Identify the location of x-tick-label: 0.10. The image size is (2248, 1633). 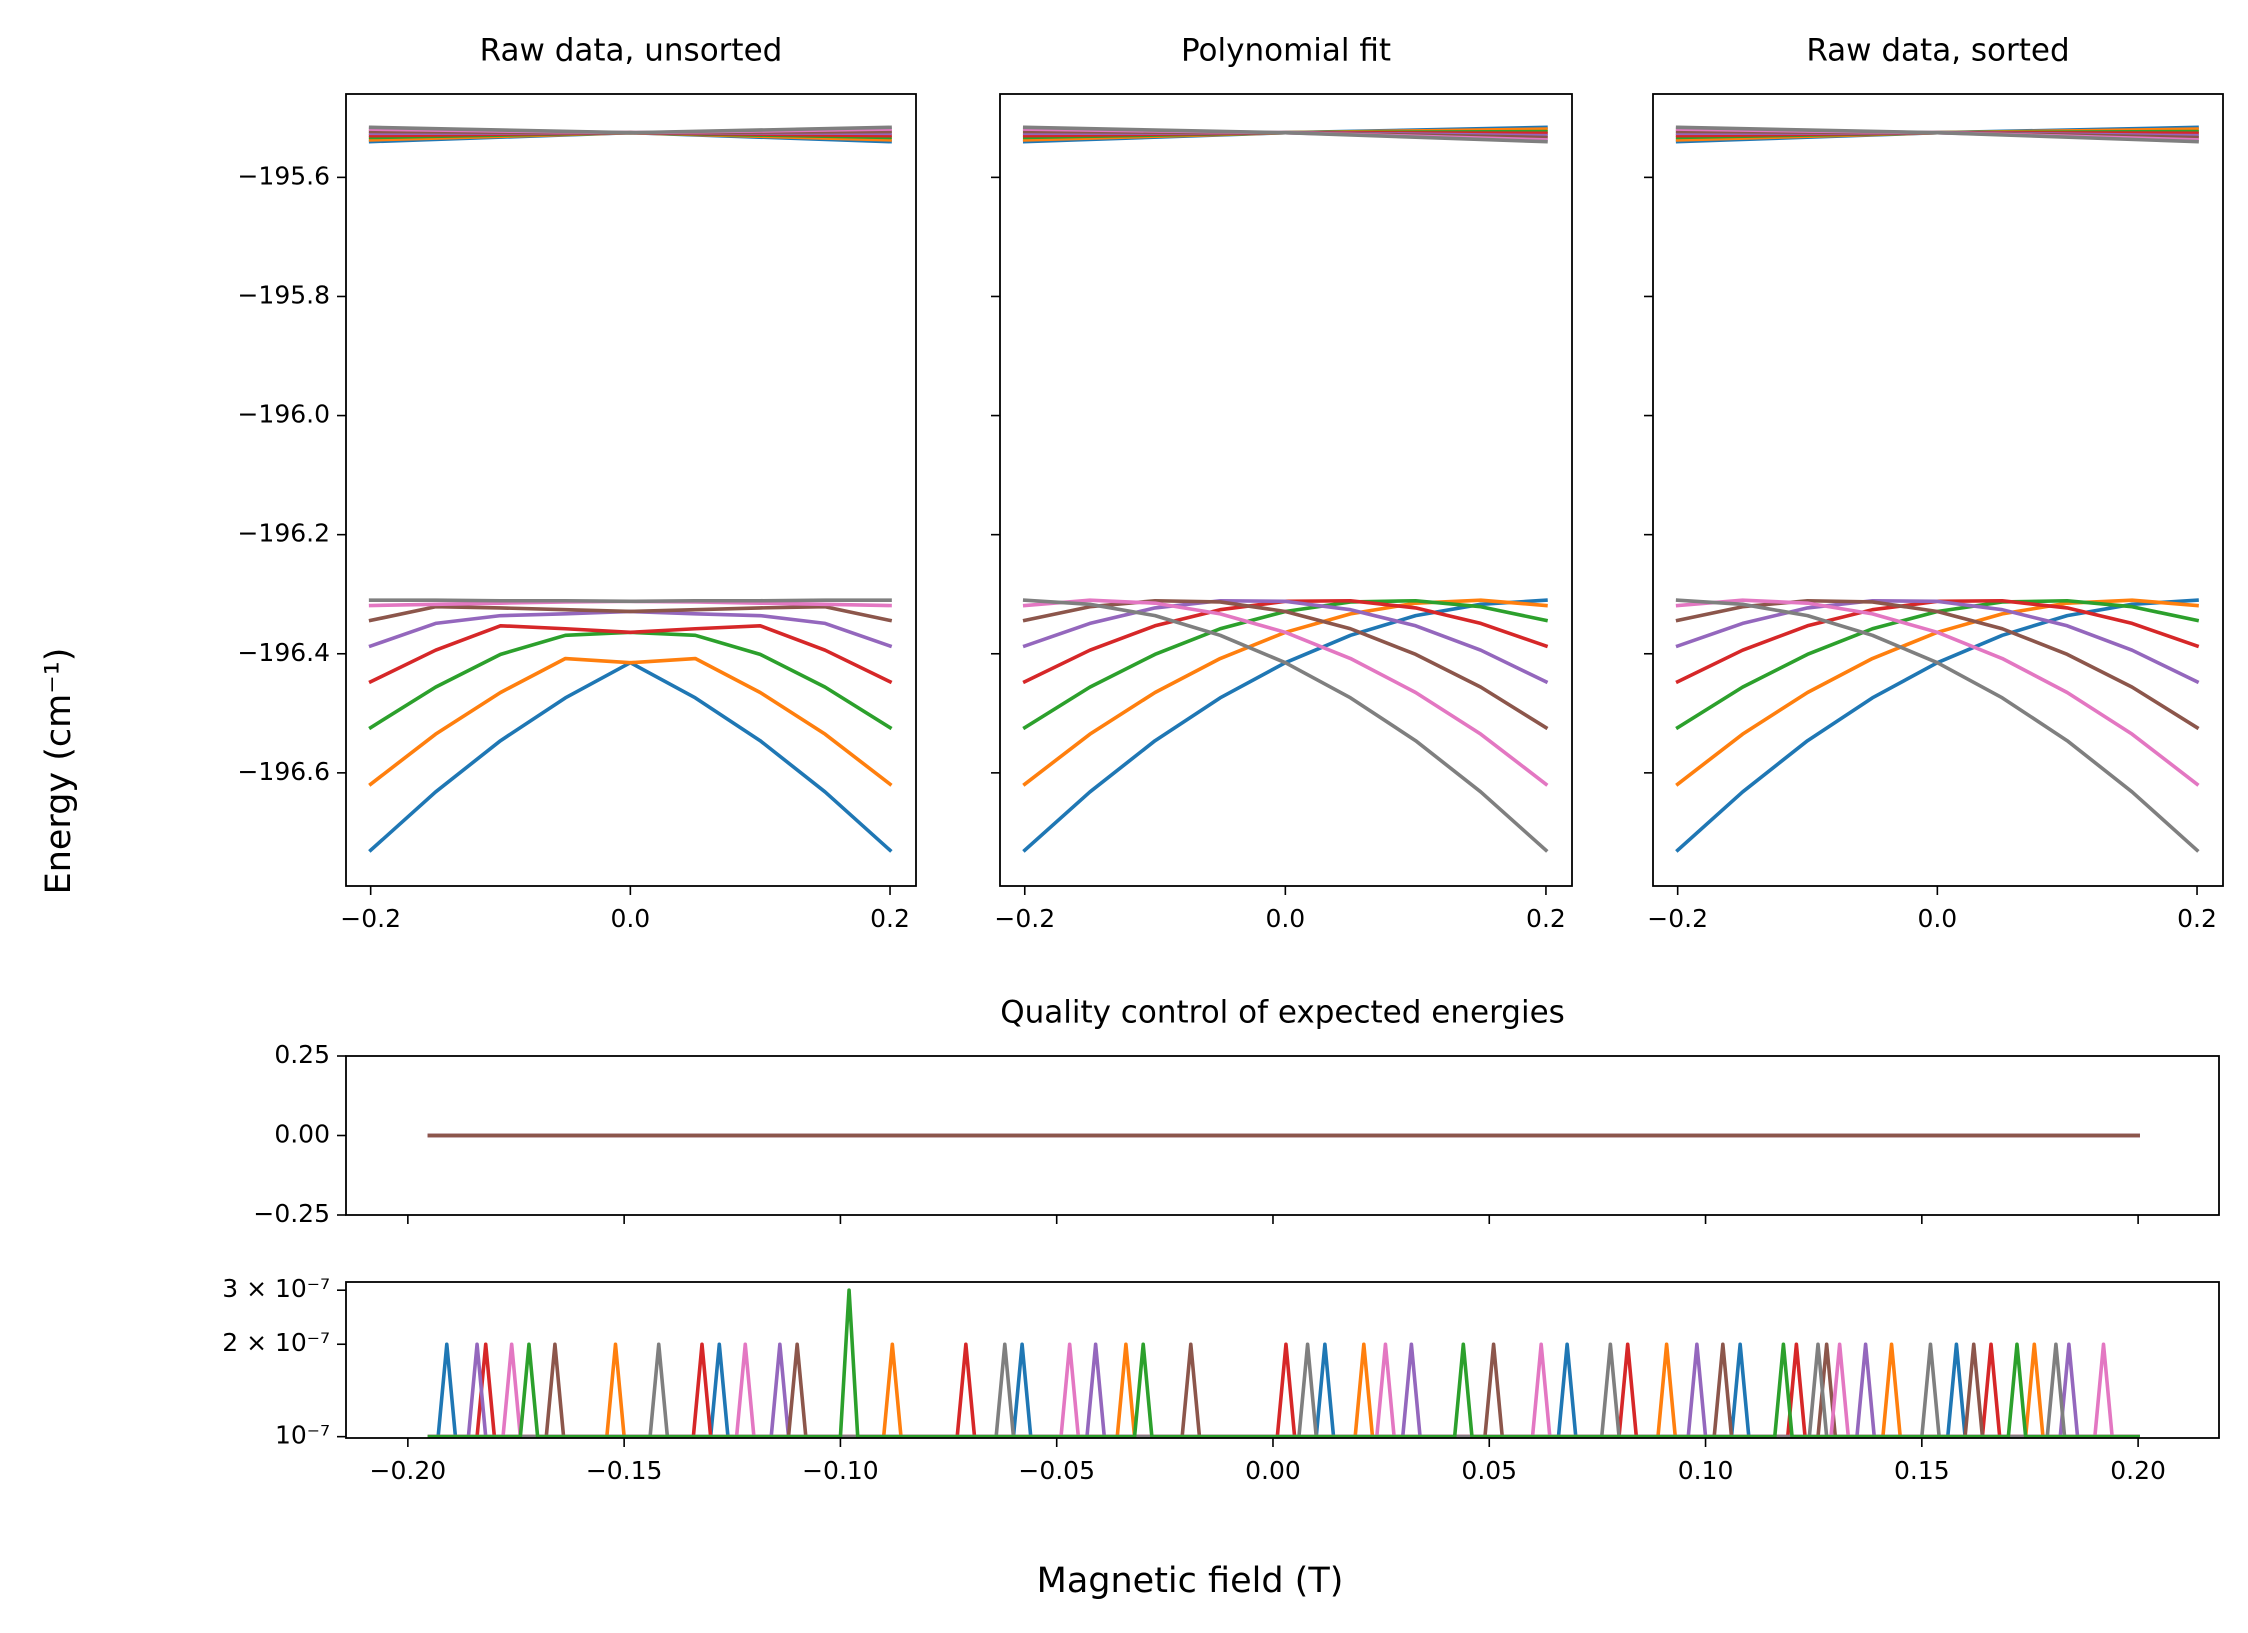
(1706, 1470).